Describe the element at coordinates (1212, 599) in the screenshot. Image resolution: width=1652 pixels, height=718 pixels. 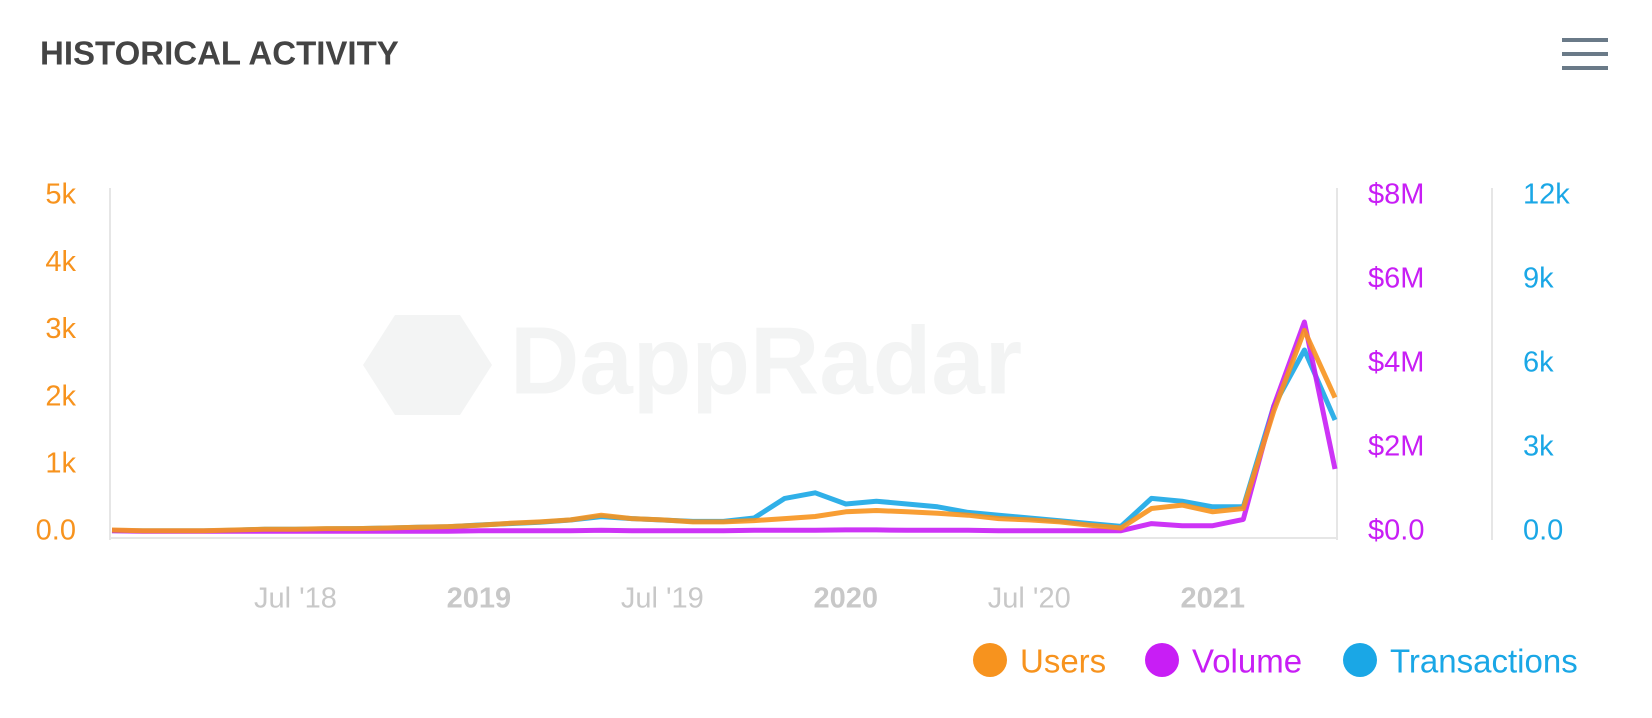
I see `x-tick-label: 2021` at that location.